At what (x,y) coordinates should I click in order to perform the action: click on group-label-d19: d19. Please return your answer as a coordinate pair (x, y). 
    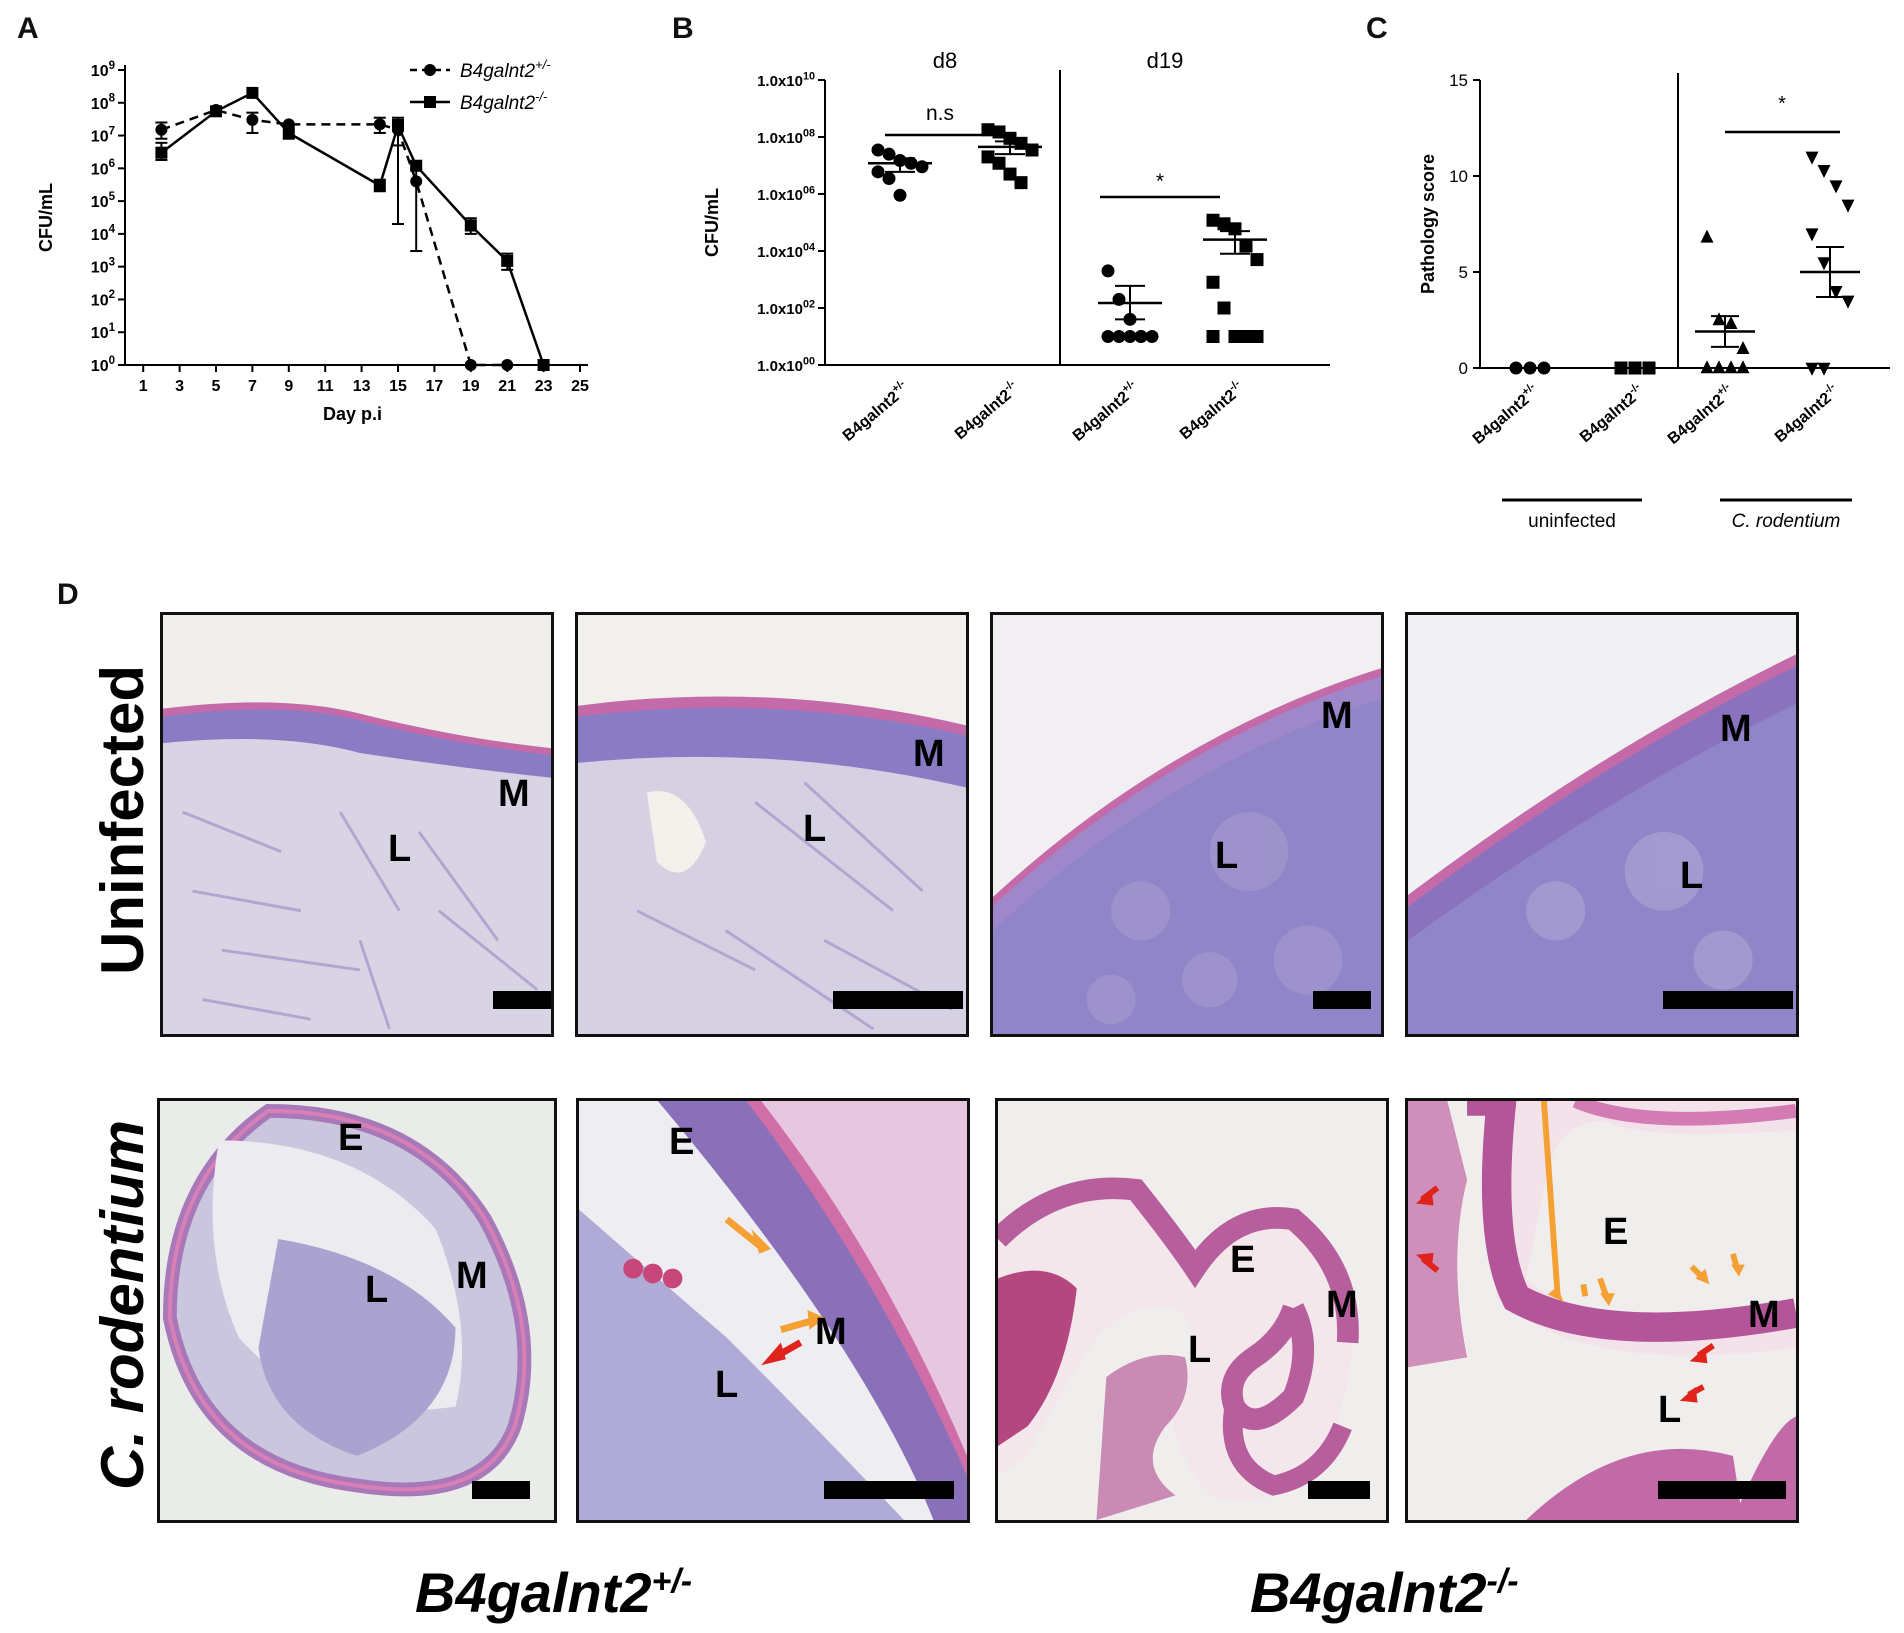
    Looking at the image, I should click on (1165, 60).